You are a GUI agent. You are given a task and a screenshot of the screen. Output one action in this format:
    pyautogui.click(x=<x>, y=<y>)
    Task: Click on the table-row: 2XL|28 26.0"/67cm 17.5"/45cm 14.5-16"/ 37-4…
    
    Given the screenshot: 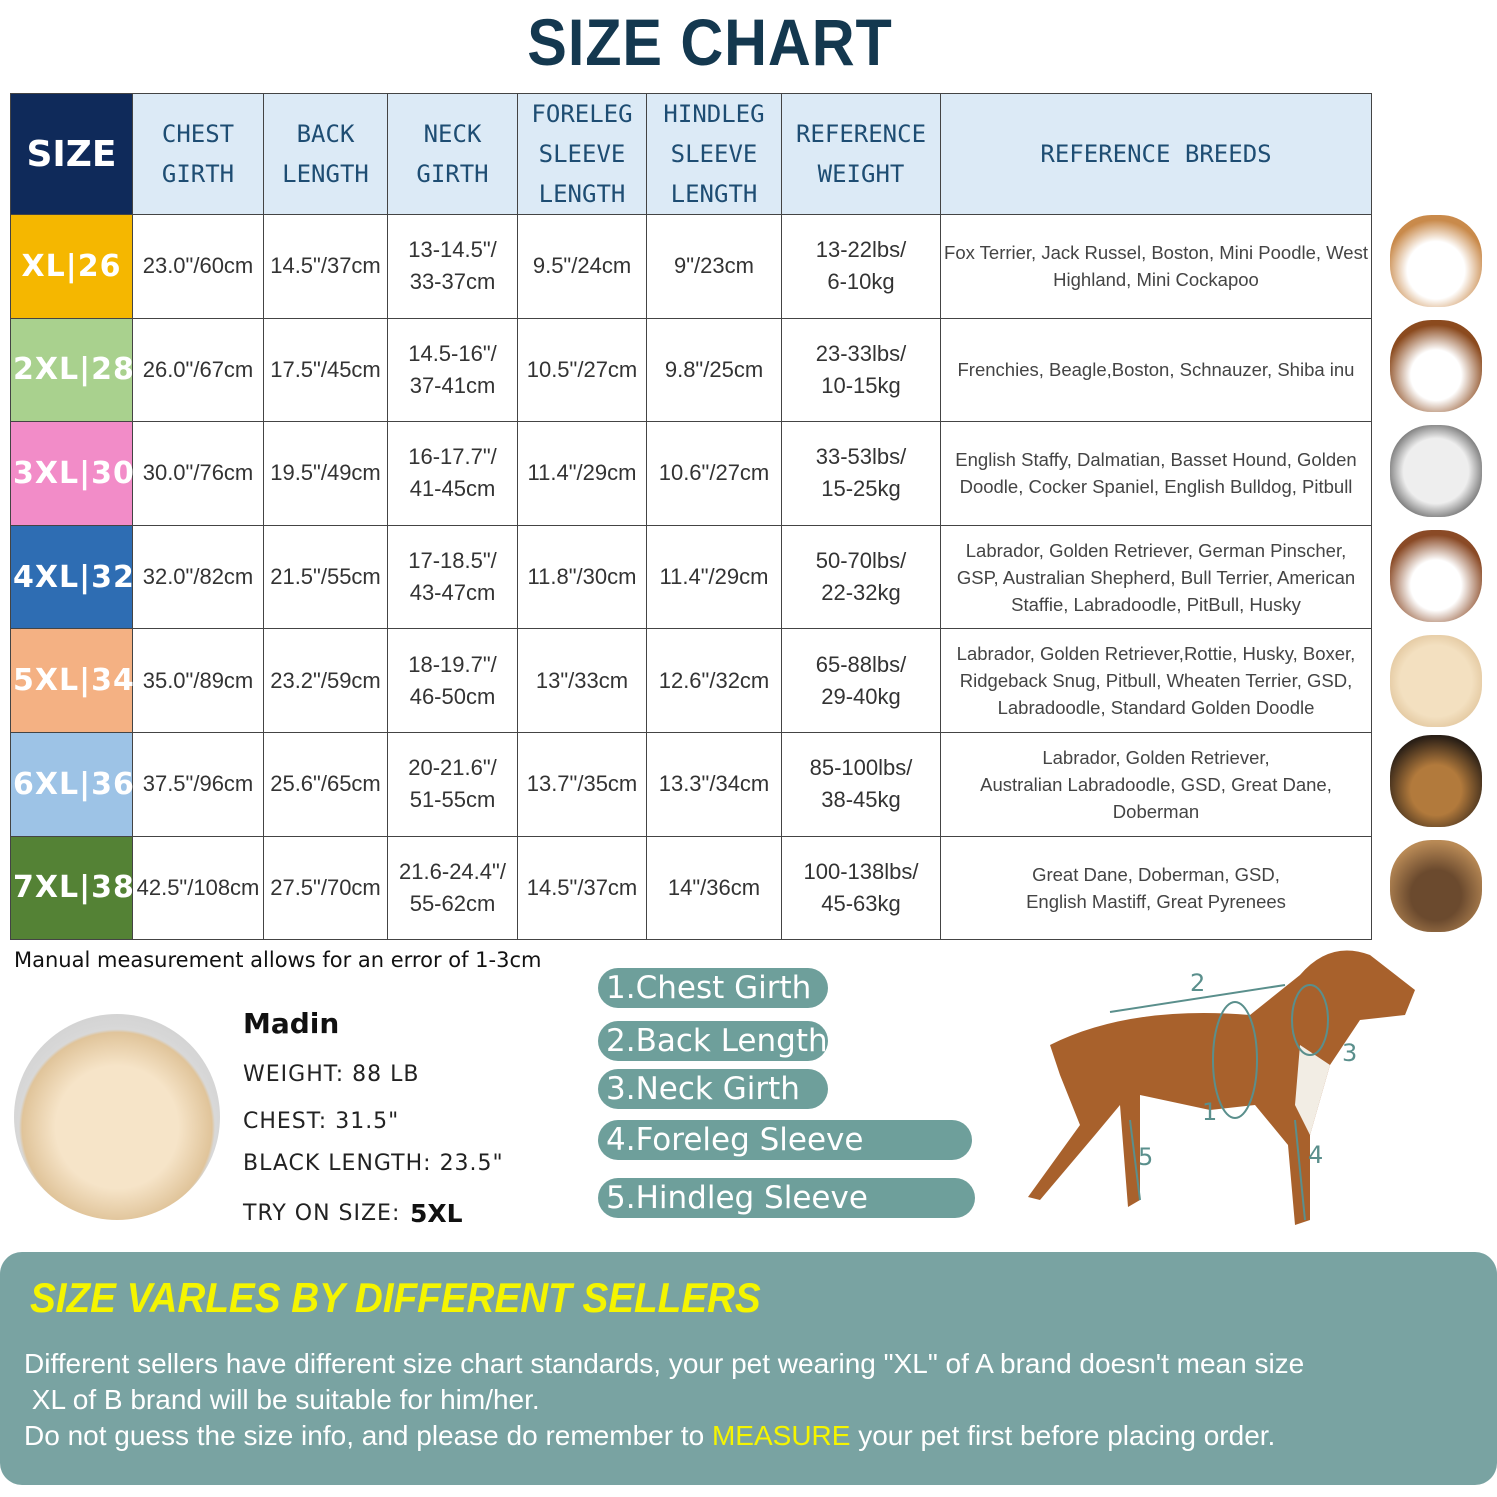 What is the action you would take?
    pyautogui.click(x=691, y=370)
    